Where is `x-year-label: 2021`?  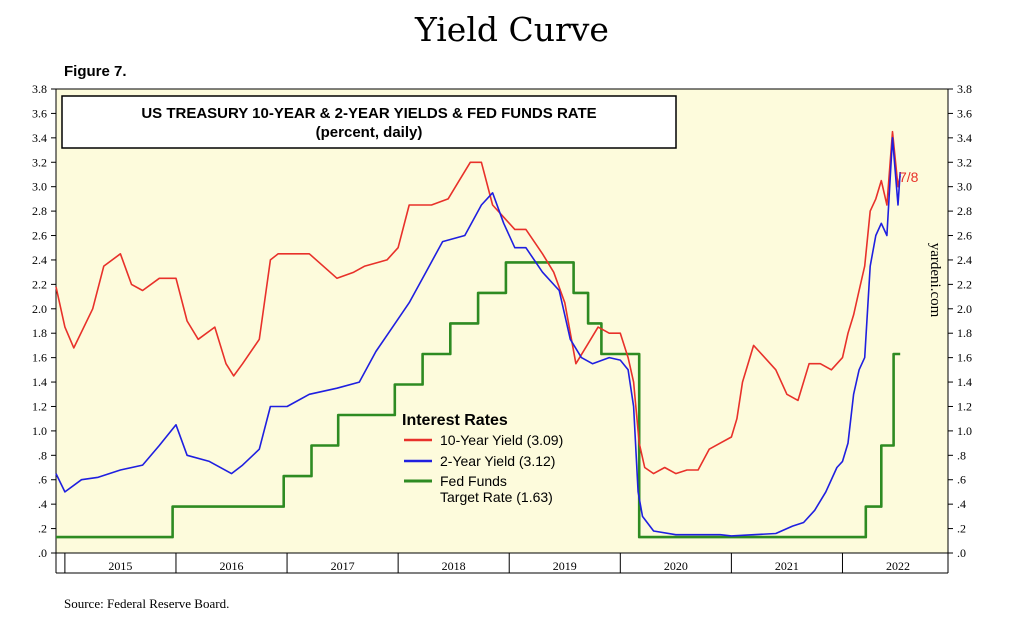
x-year-label: 2021 is located at coordinates (787, 566).